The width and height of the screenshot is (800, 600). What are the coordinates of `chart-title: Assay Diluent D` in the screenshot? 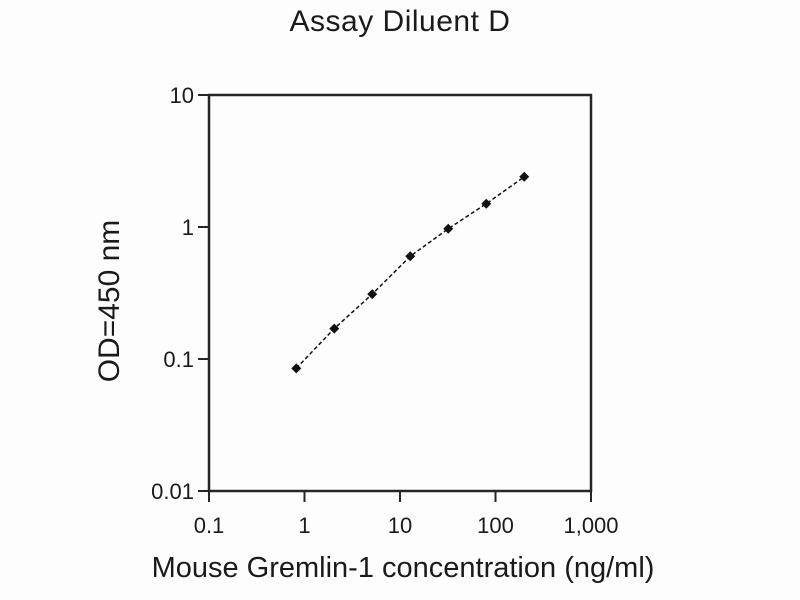 It's located at (400, 21).